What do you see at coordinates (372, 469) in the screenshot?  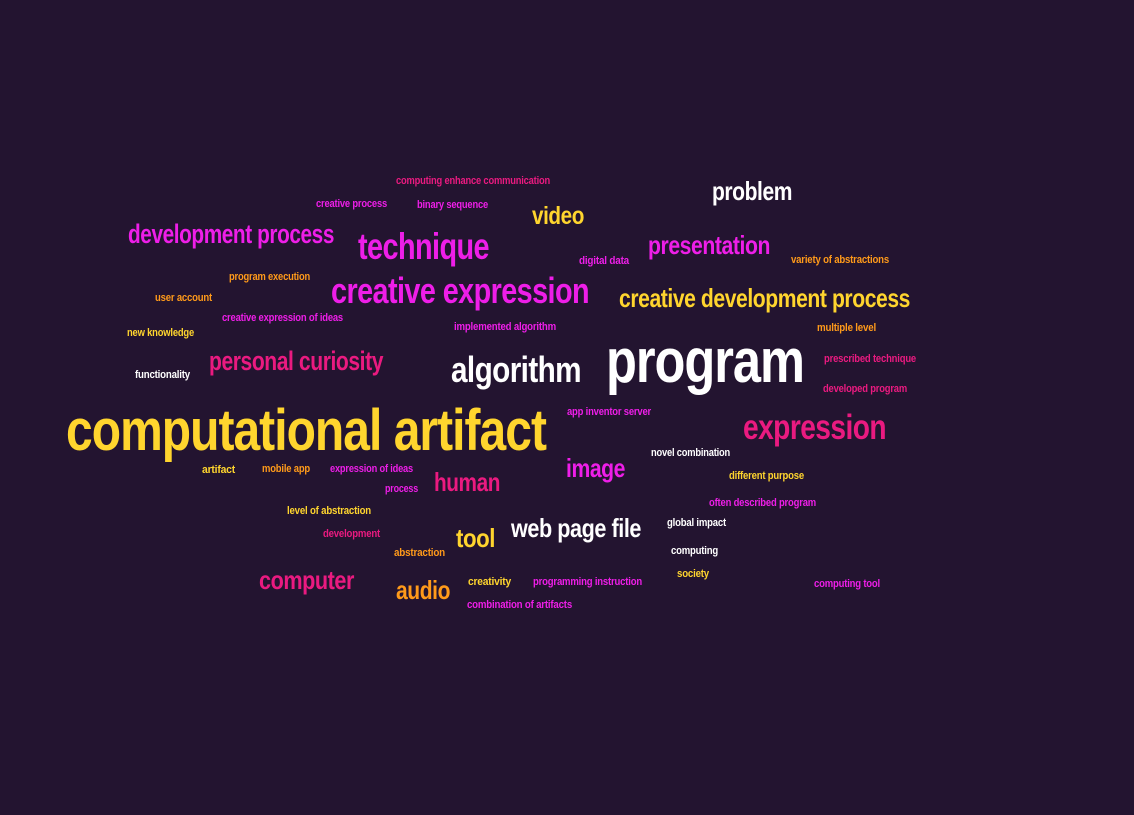 I see `word-expression-of-ideas: expression of ideas` at bounding box center [372, 469].